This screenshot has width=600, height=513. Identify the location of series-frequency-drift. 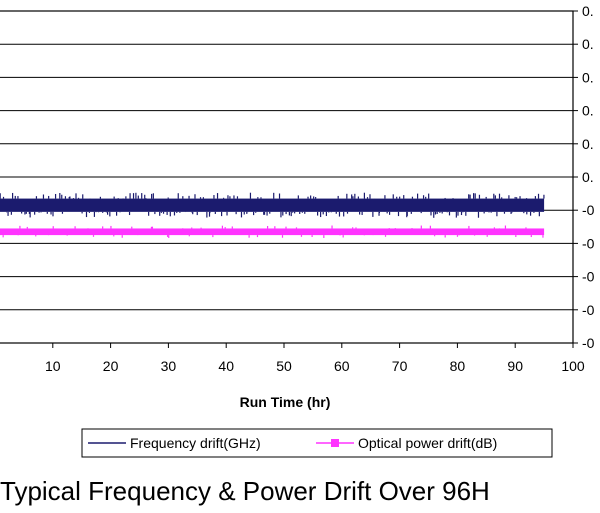
(272, 205).